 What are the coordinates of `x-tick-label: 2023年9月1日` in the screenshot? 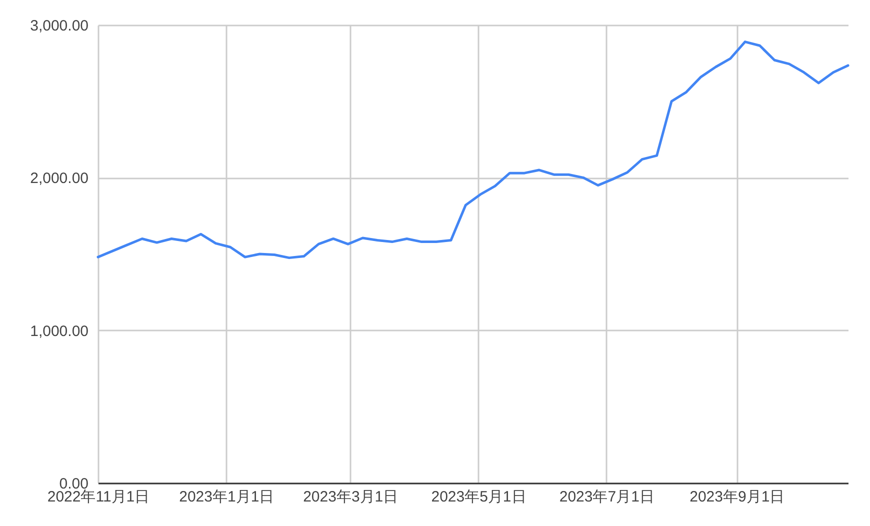 It's located at (737, 497).